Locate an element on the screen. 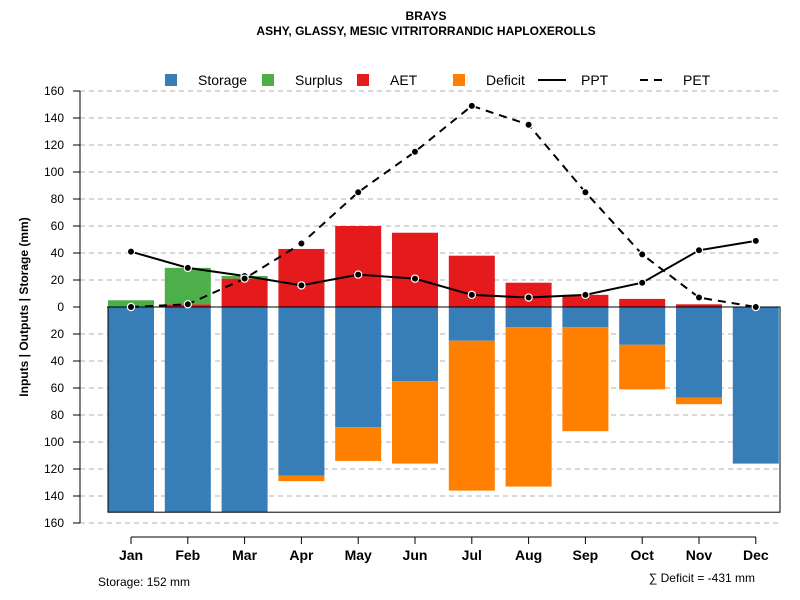 The image size is (800, 600). x-tick-label: Apr is located at coordinates (301, 555).